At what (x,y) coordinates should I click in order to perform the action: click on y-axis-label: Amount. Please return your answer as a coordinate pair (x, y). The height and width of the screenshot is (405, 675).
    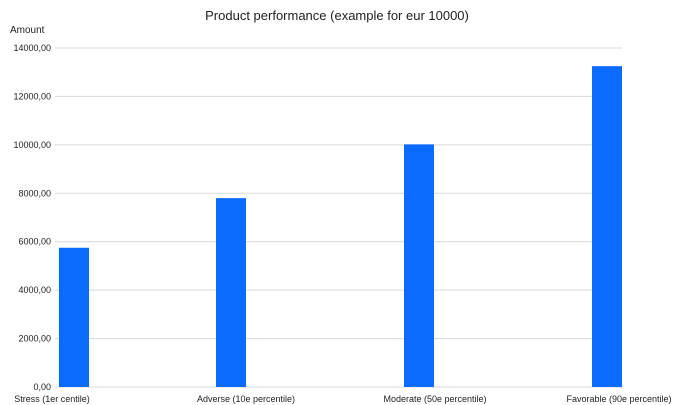
    Looking at the image, I should click on (27, 30).